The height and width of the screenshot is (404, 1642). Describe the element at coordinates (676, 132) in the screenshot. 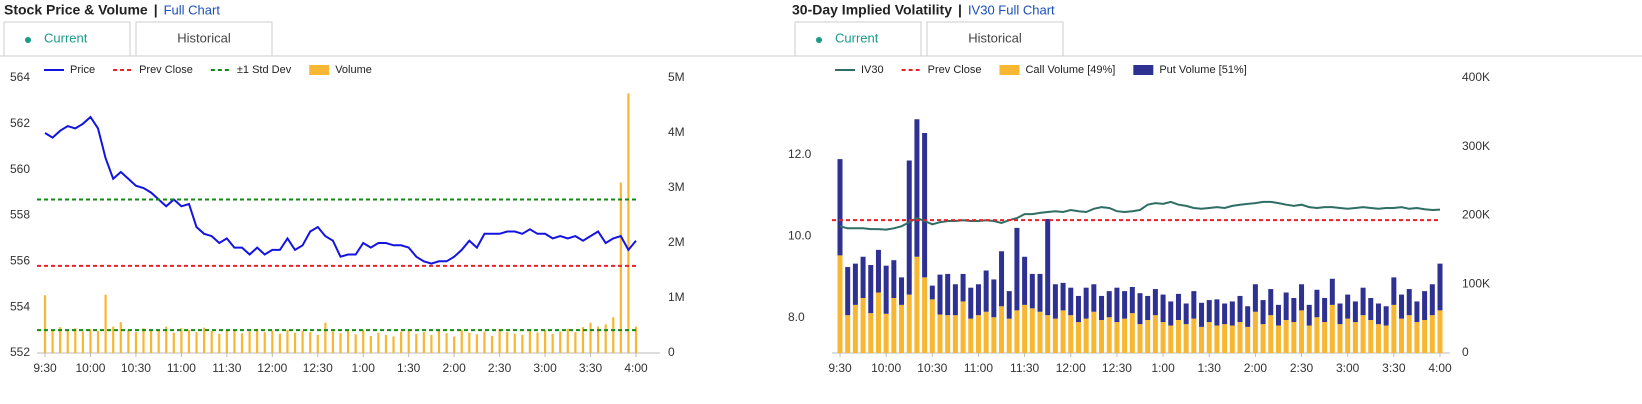

I see `y2-tick-label: 4M` at that location.